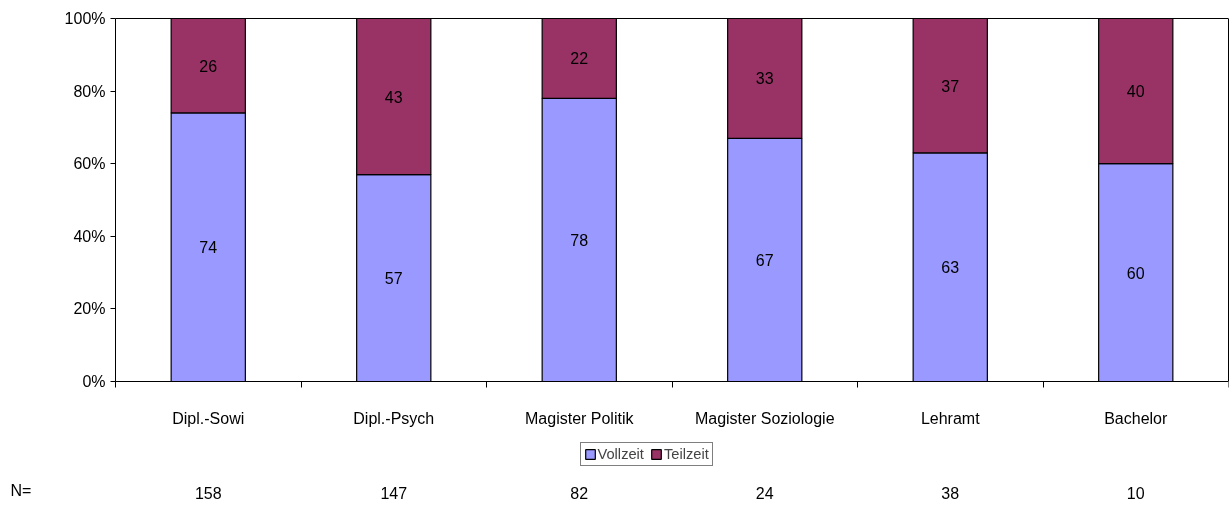 This screenshot has width=1231, height=506. What do you see at coordinates (579, 59) in the screenshot?
I see `data-label: 22` at bounding box center [579, 59].